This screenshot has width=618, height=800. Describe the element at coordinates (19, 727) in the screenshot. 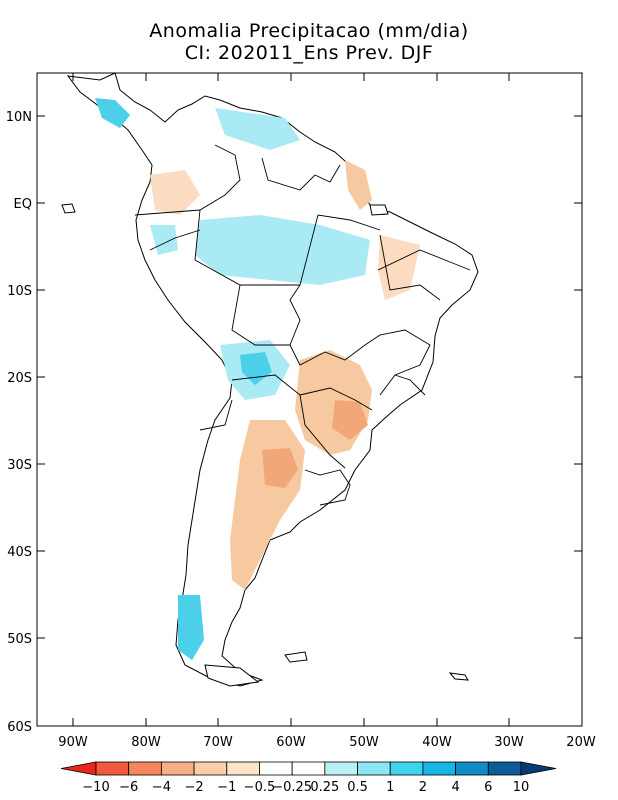

I see `lat-label-60s: 60S` at that location.